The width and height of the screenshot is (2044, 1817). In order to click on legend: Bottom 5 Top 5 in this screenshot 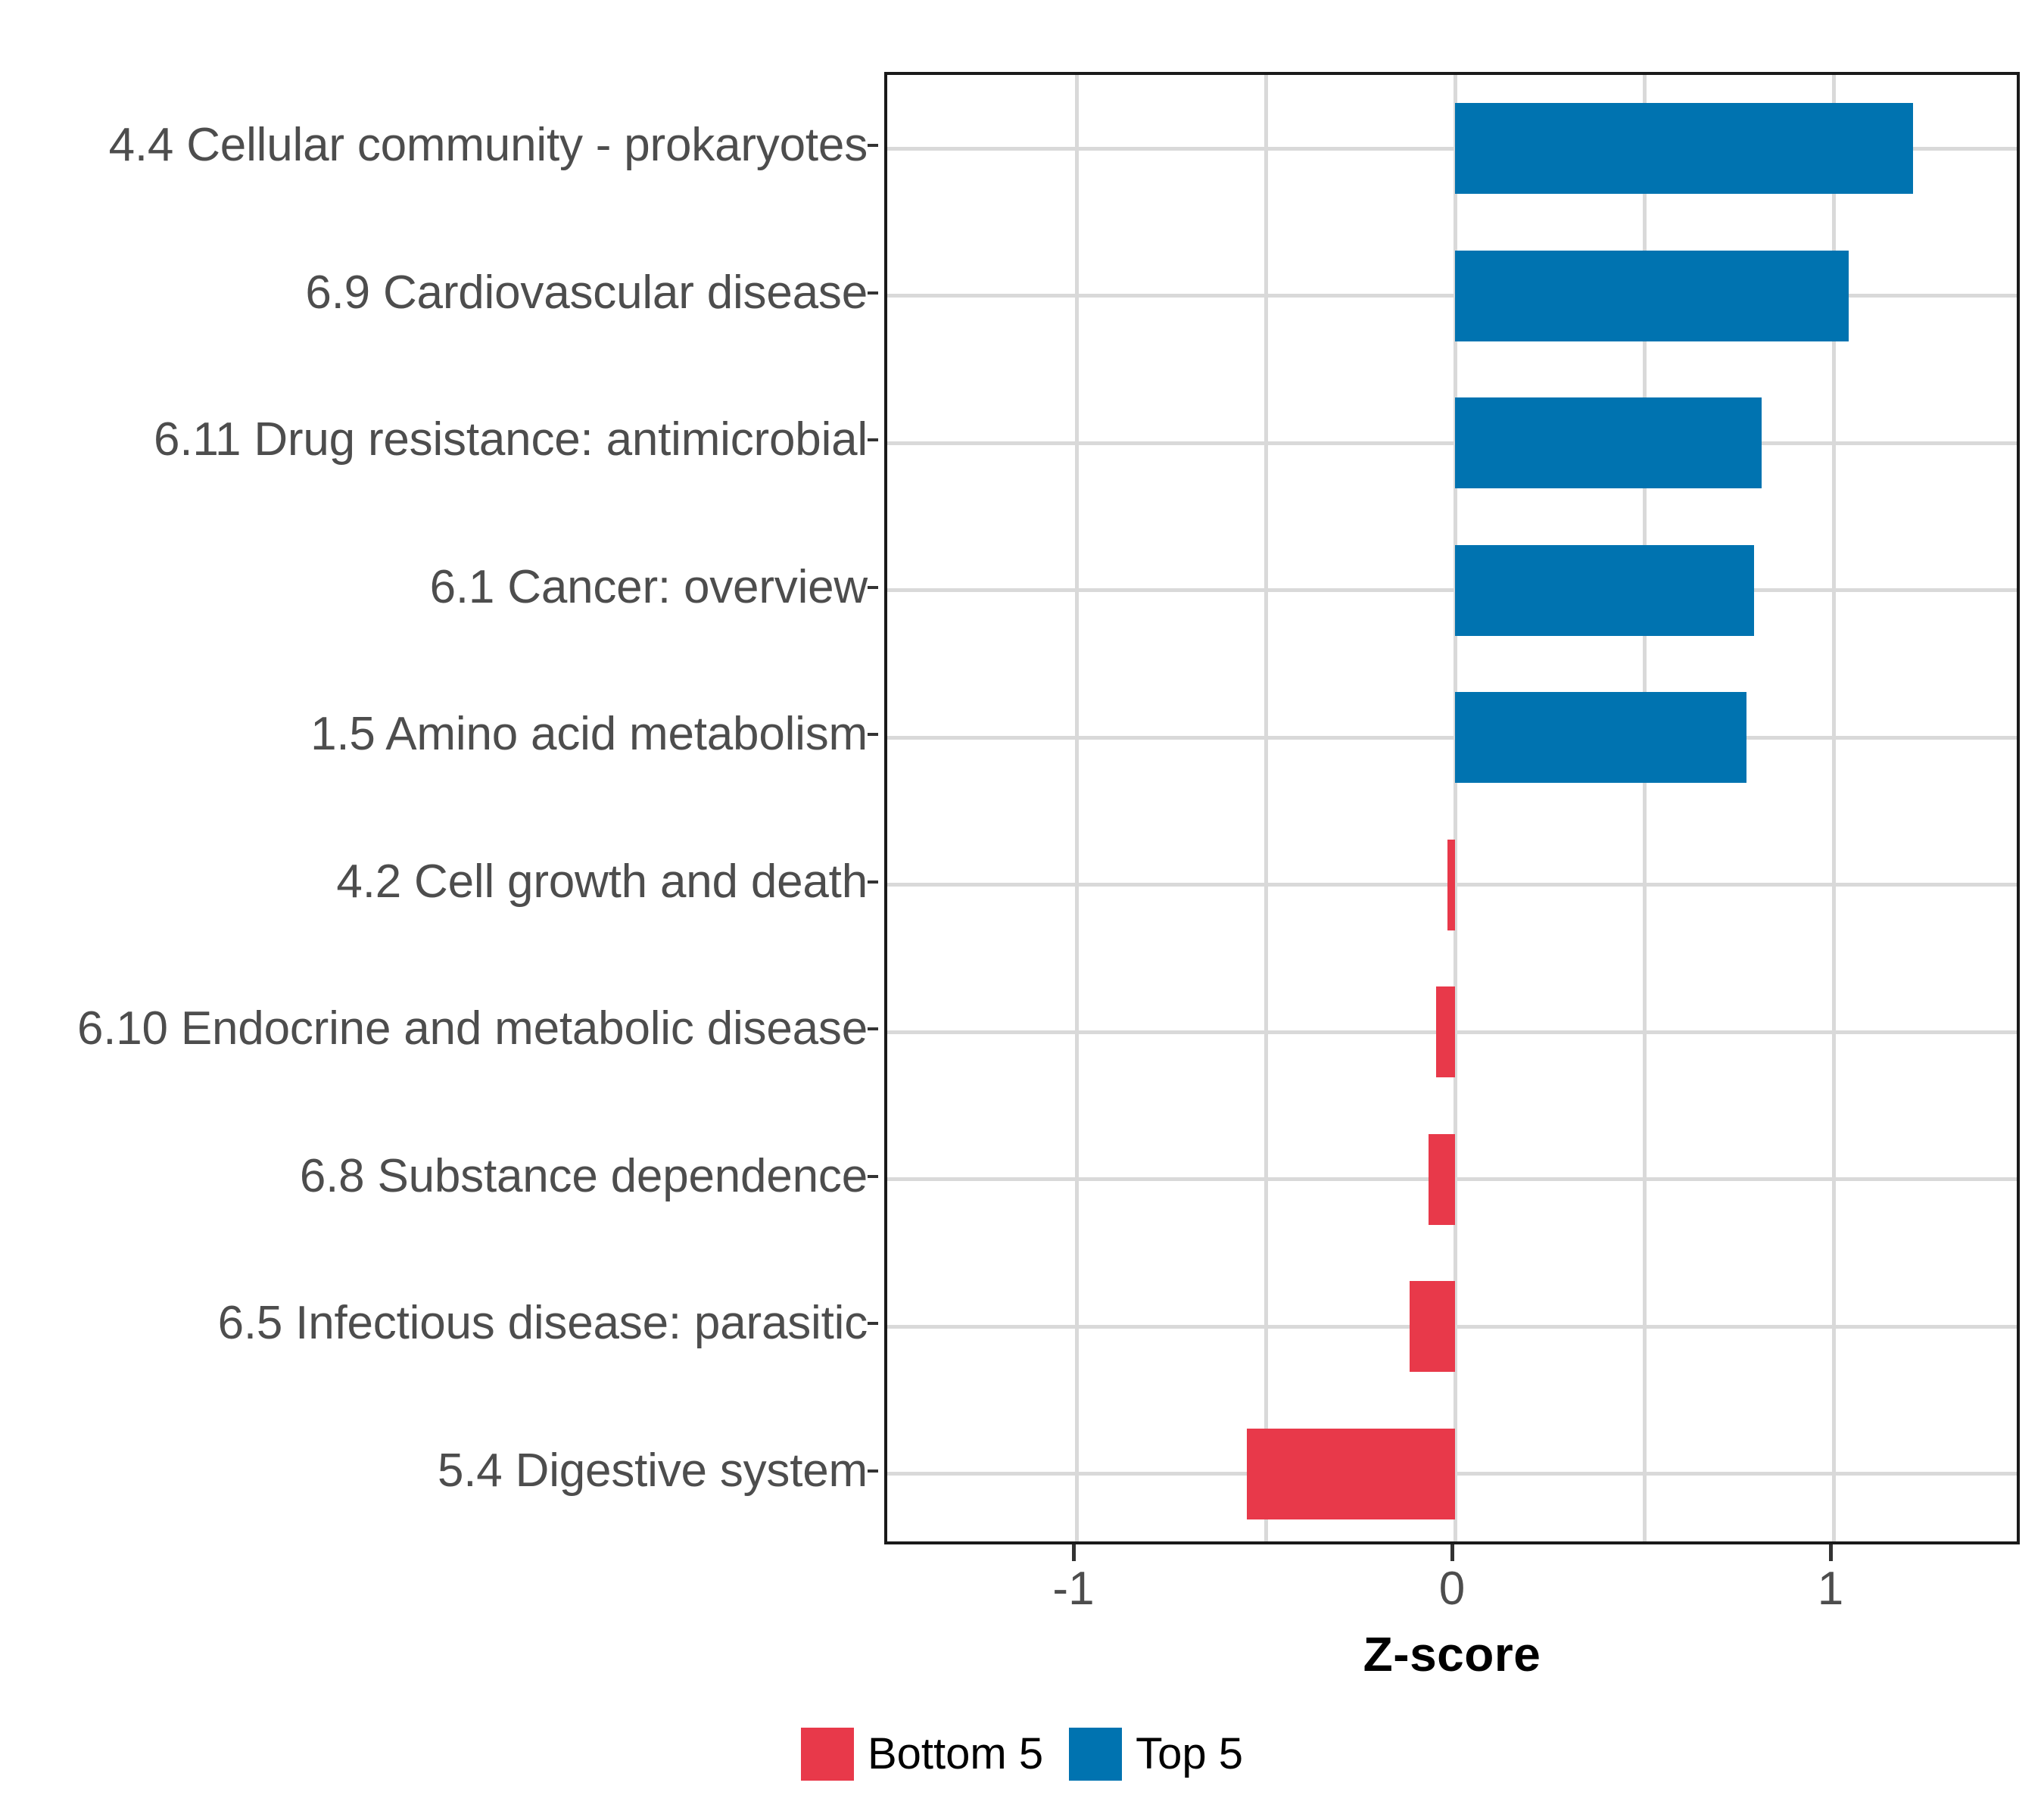, I will do `click(1022, 1754)`.